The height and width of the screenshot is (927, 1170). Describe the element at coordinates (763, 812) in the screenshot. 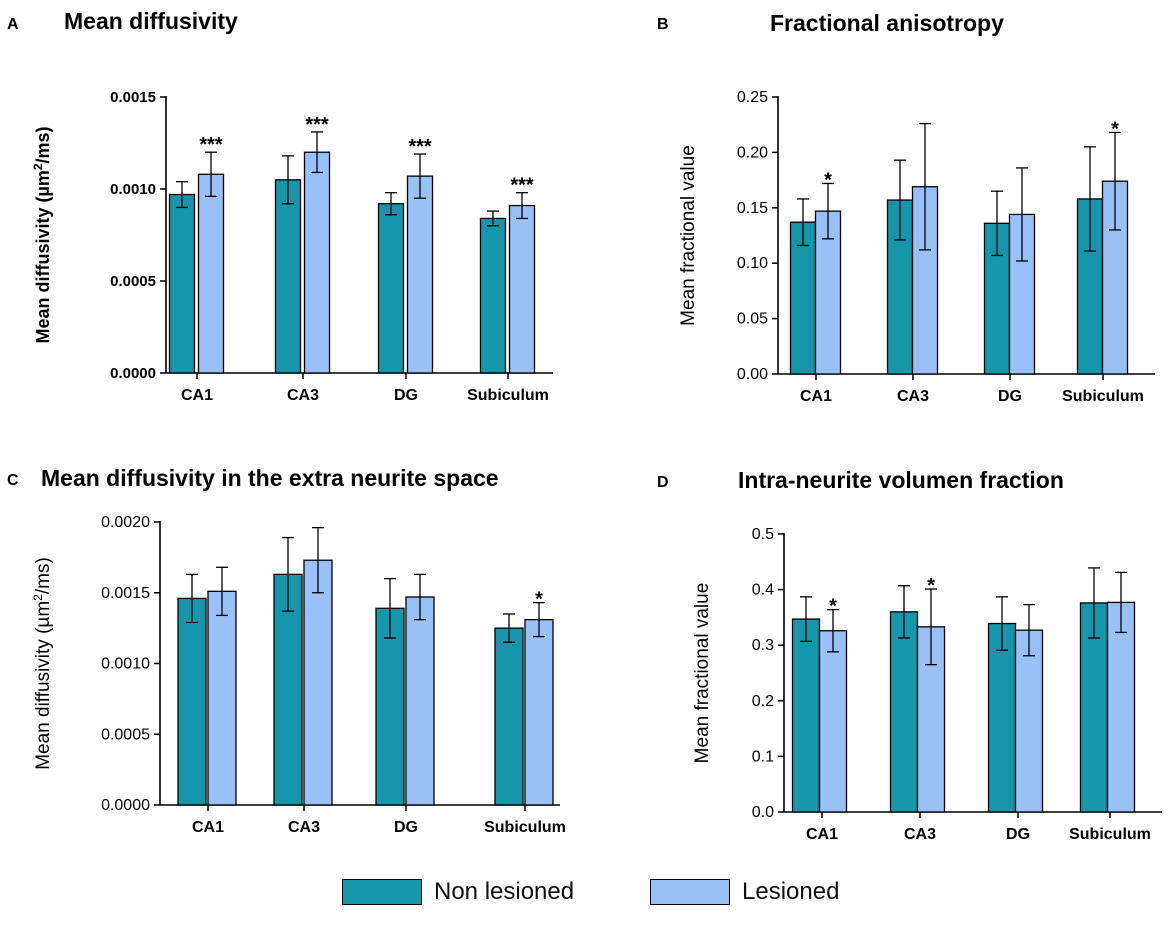

I see `panel-d-ytick-label: 0.0` at that location.